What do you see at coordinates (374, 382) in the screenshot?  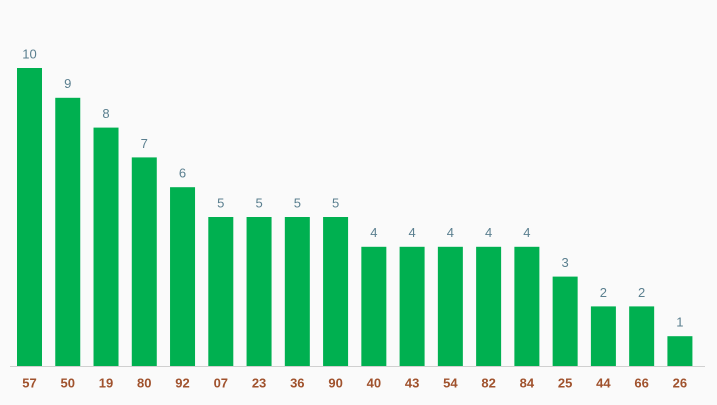 I see `x-tick-label: 40` at bounding box center [374, 382].